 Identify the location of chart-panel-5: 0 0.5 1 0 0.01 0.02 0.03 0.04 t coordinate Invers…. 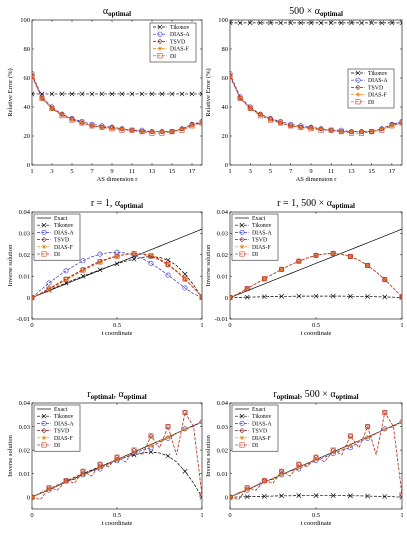
(105, 458).